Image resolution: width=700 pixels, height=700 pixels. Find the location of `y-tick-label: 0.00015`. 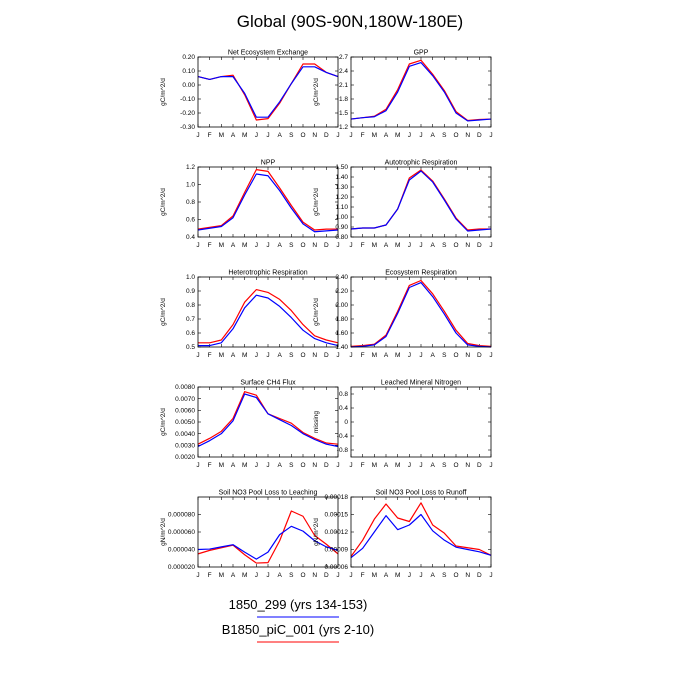

y-tick-label: 0.00015 is located at coordinates (337, 515).